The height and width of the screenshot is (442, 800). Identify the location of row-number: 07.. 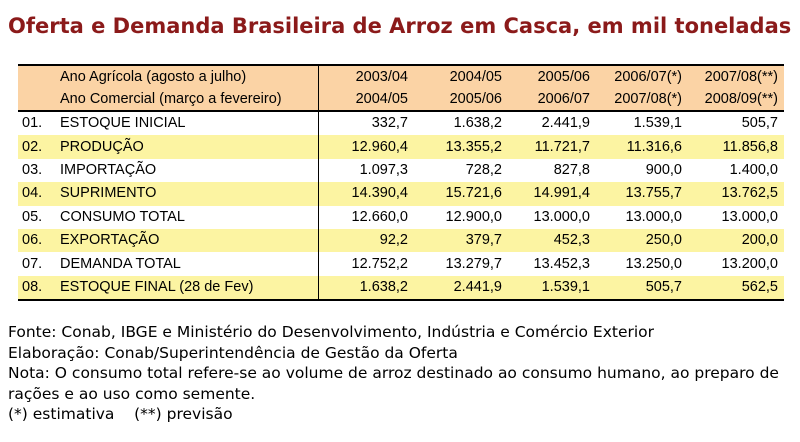
(32, 263).